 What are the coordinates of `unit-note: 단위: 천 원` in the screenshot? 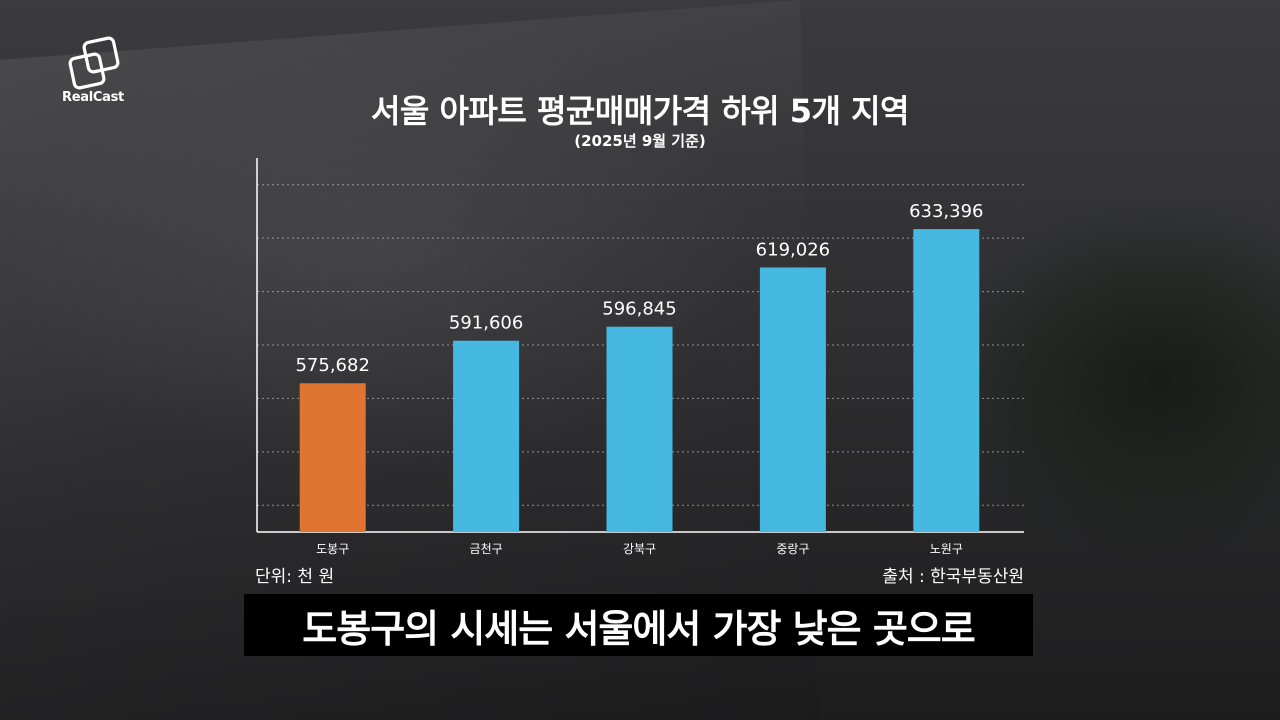 It's located at (295, 577).